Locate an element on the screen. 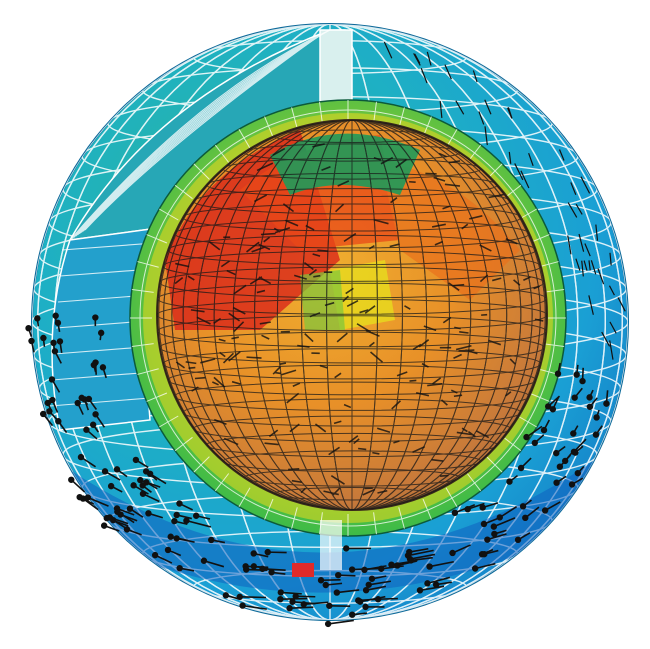  core-latitude-line is located at coordinates (352, 315).